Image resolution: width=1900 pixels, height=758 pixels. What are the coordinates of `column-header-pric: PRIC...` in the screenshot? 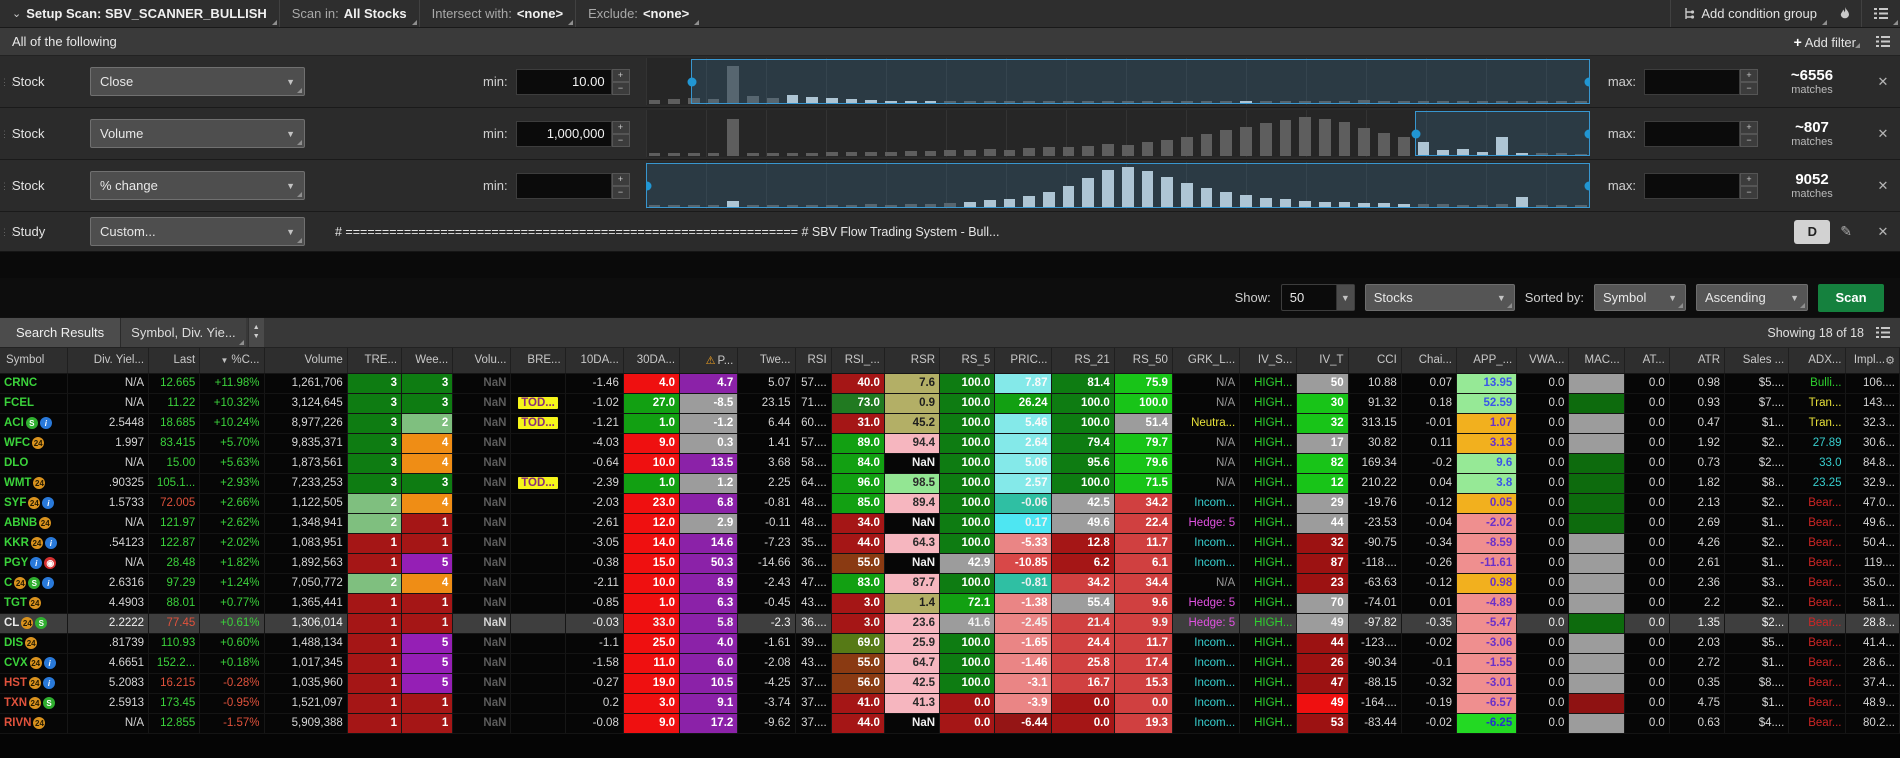 It's located at (1023, 361).